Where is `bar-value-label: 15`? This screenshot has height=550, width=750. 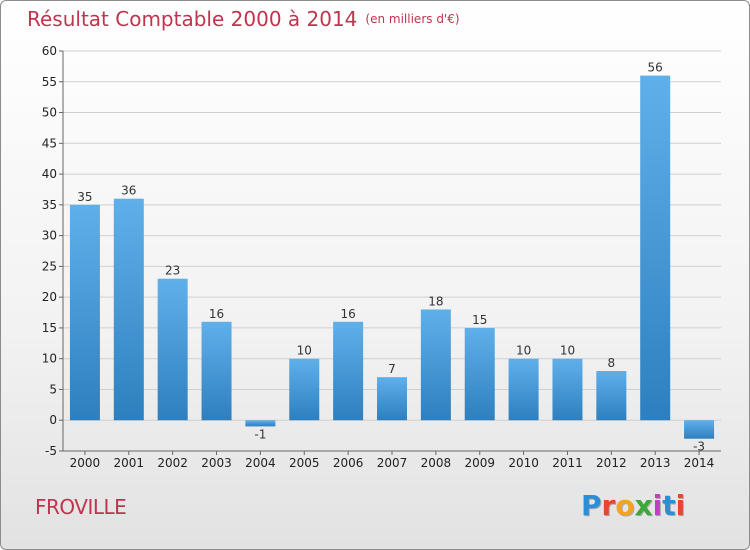 bar-value-label: 15 is located at coordinates (479, 320).